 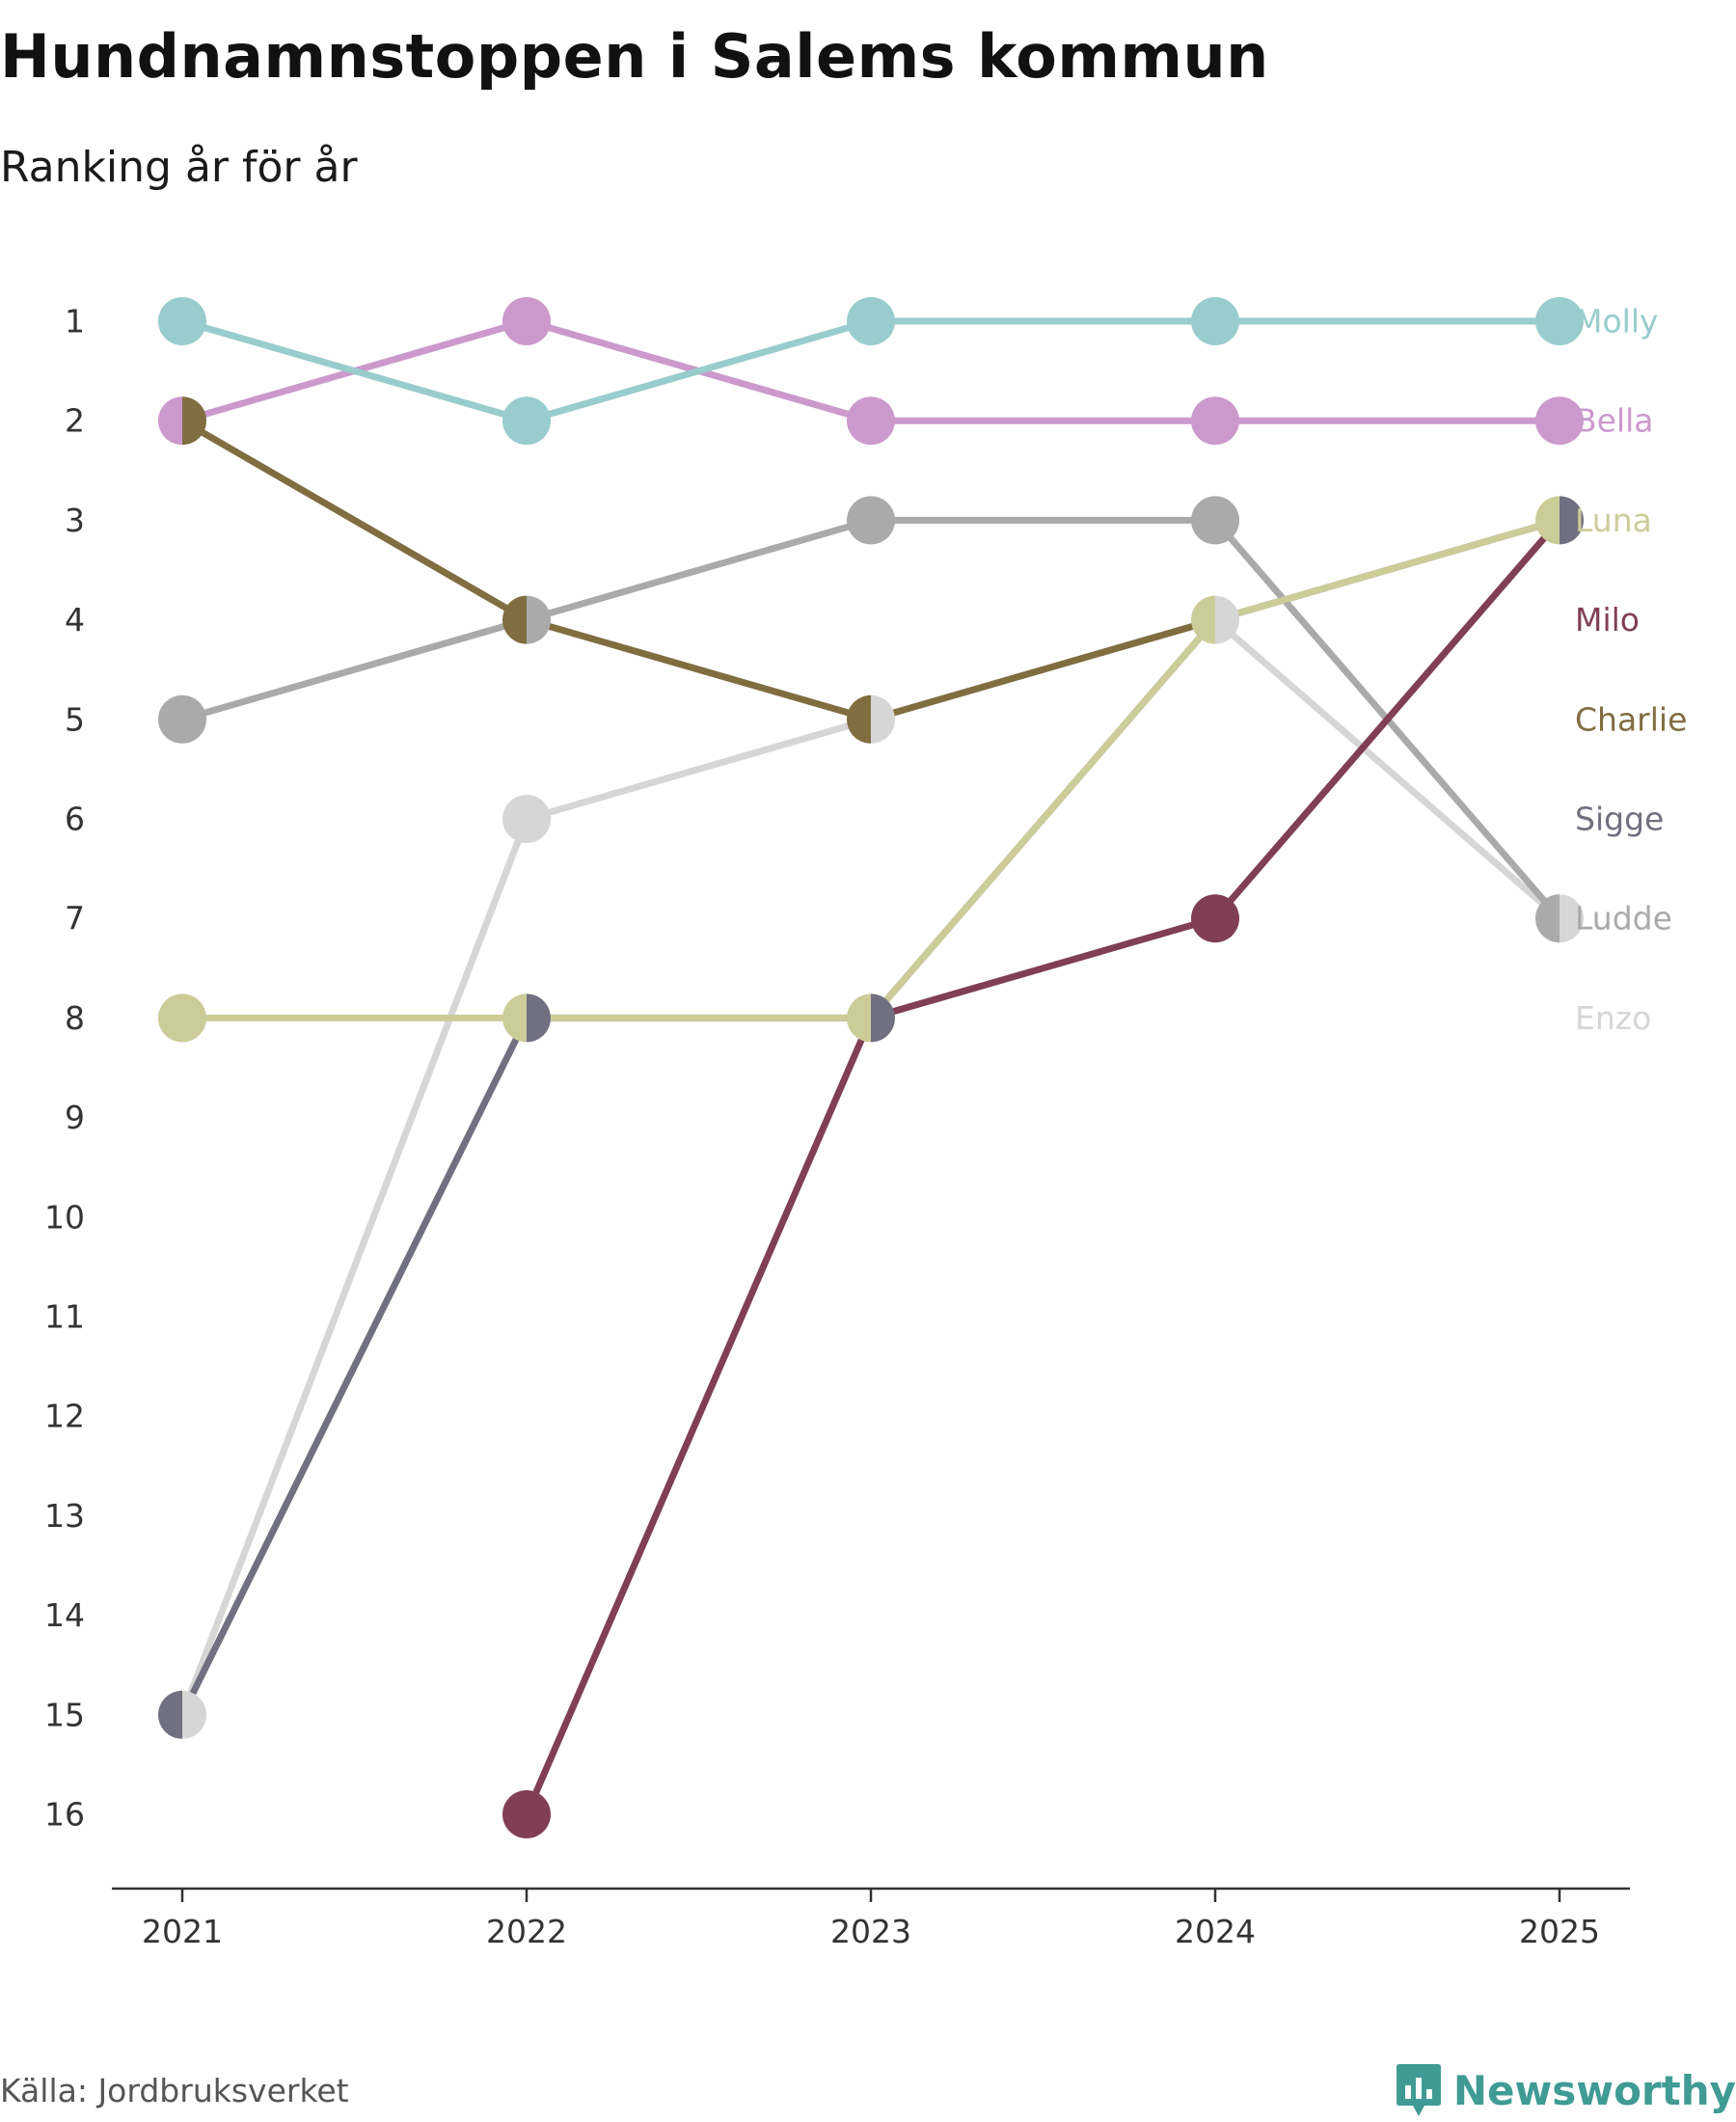 What do you see at coordinates (871, 321) in the screenshot?
I see `point-molly-2023` at bounding box center [871, 321].